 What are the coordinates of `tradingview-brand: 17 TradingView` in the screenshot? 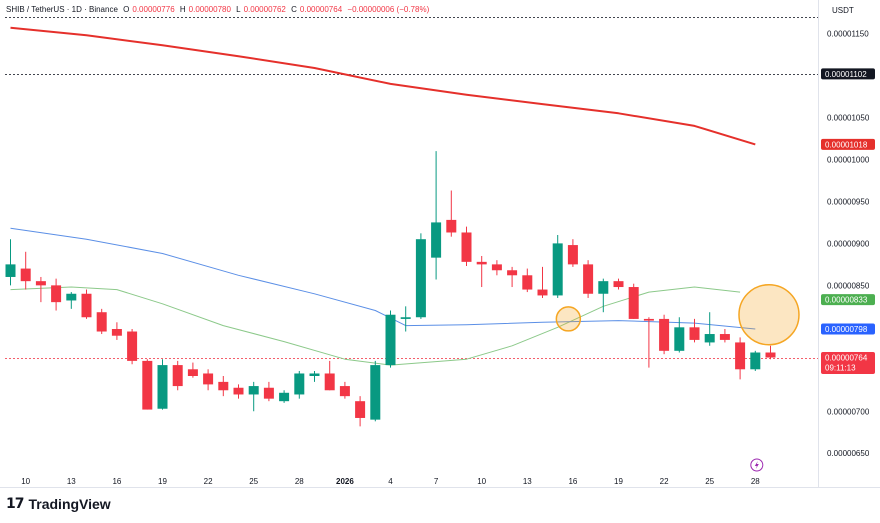 It's located at (58, 504).